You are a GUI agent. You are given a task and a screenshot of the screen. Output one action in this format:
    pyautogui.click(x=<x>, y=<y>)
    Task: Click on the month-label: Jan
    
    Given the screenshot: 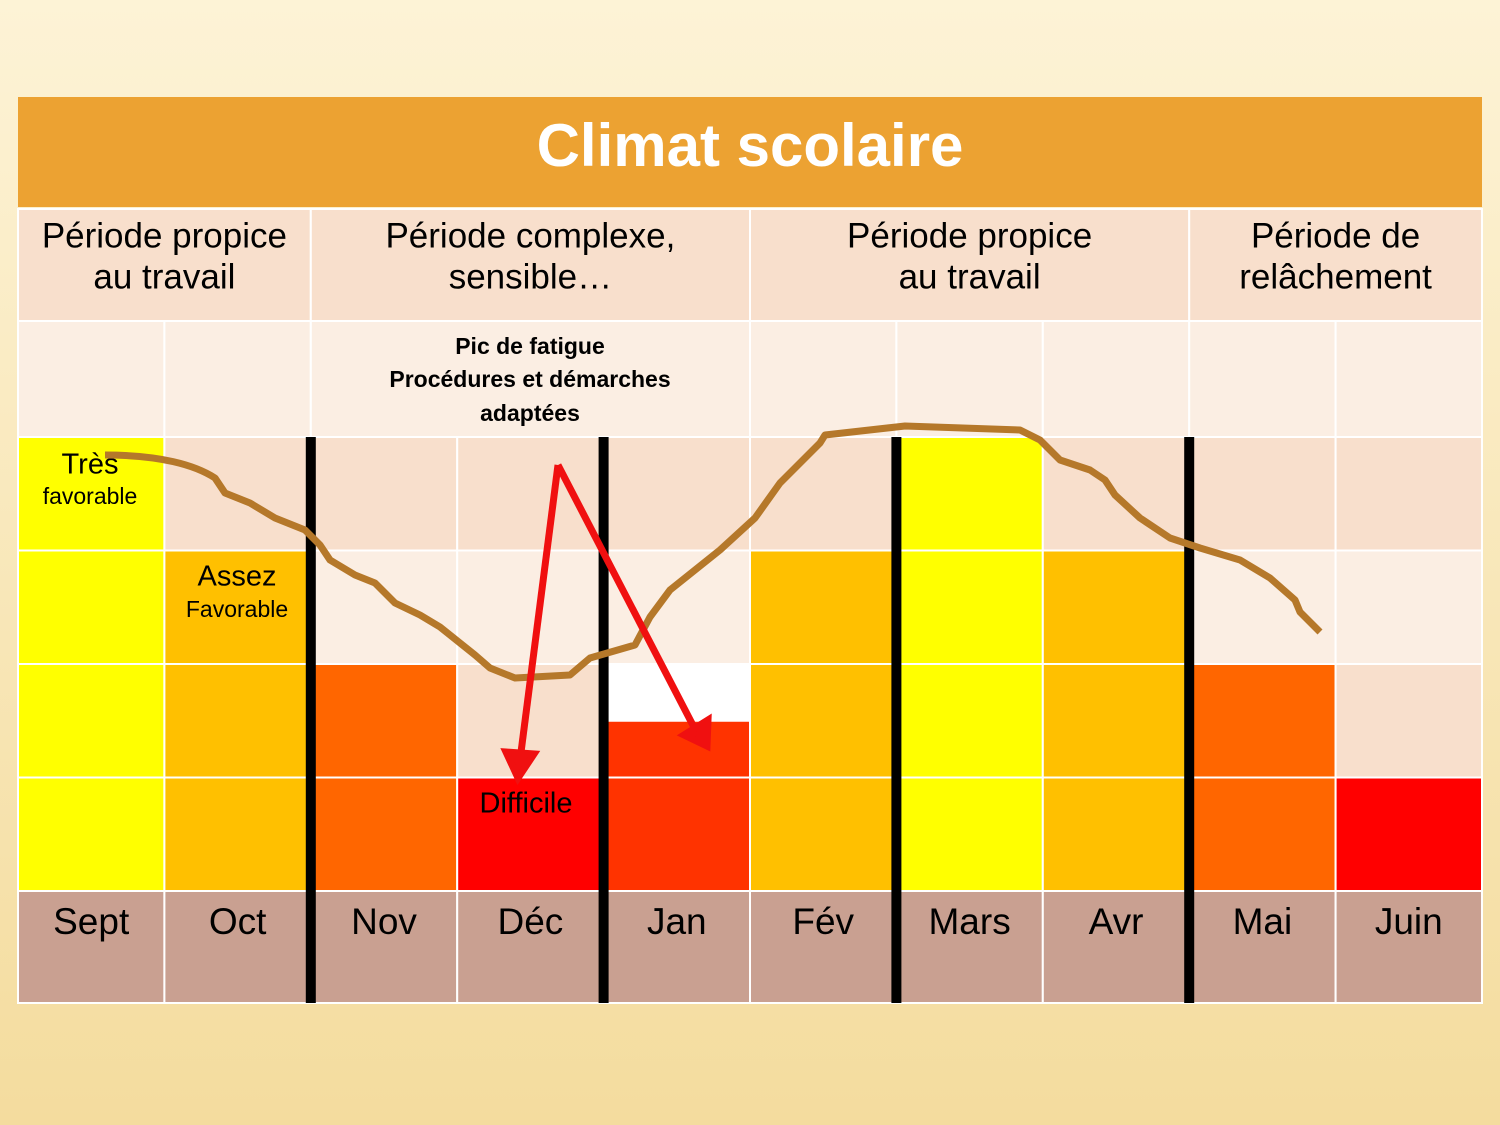 What is the action you would take?
    pyautogui.click(x=677, y=921)
    